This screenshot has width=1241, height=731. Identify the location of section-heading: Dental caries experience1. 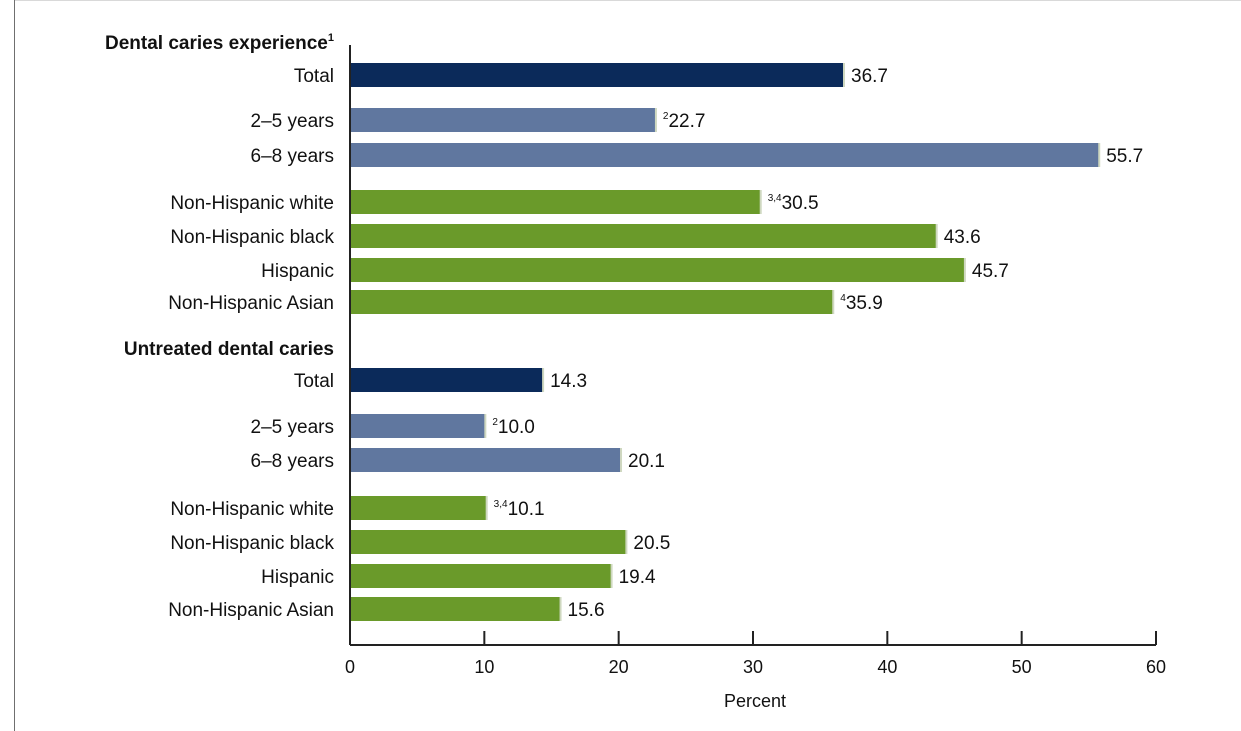
(219, 43).